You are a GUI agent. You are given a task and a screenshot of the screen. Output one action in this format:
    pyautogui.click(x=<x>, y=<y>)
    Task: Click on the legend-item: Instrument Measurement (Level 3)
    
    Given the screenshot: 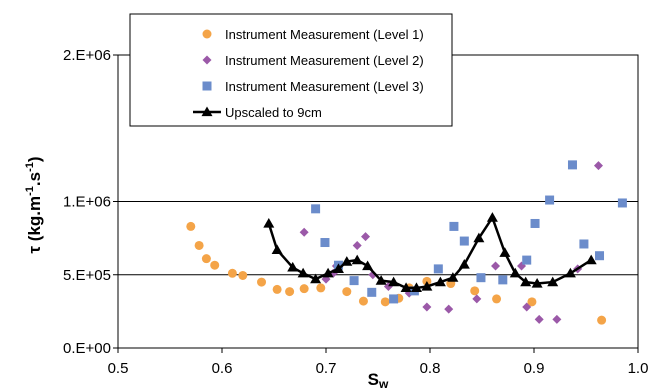 What is the action you would take?
    pyautogui.click(x=313, y=86)
    